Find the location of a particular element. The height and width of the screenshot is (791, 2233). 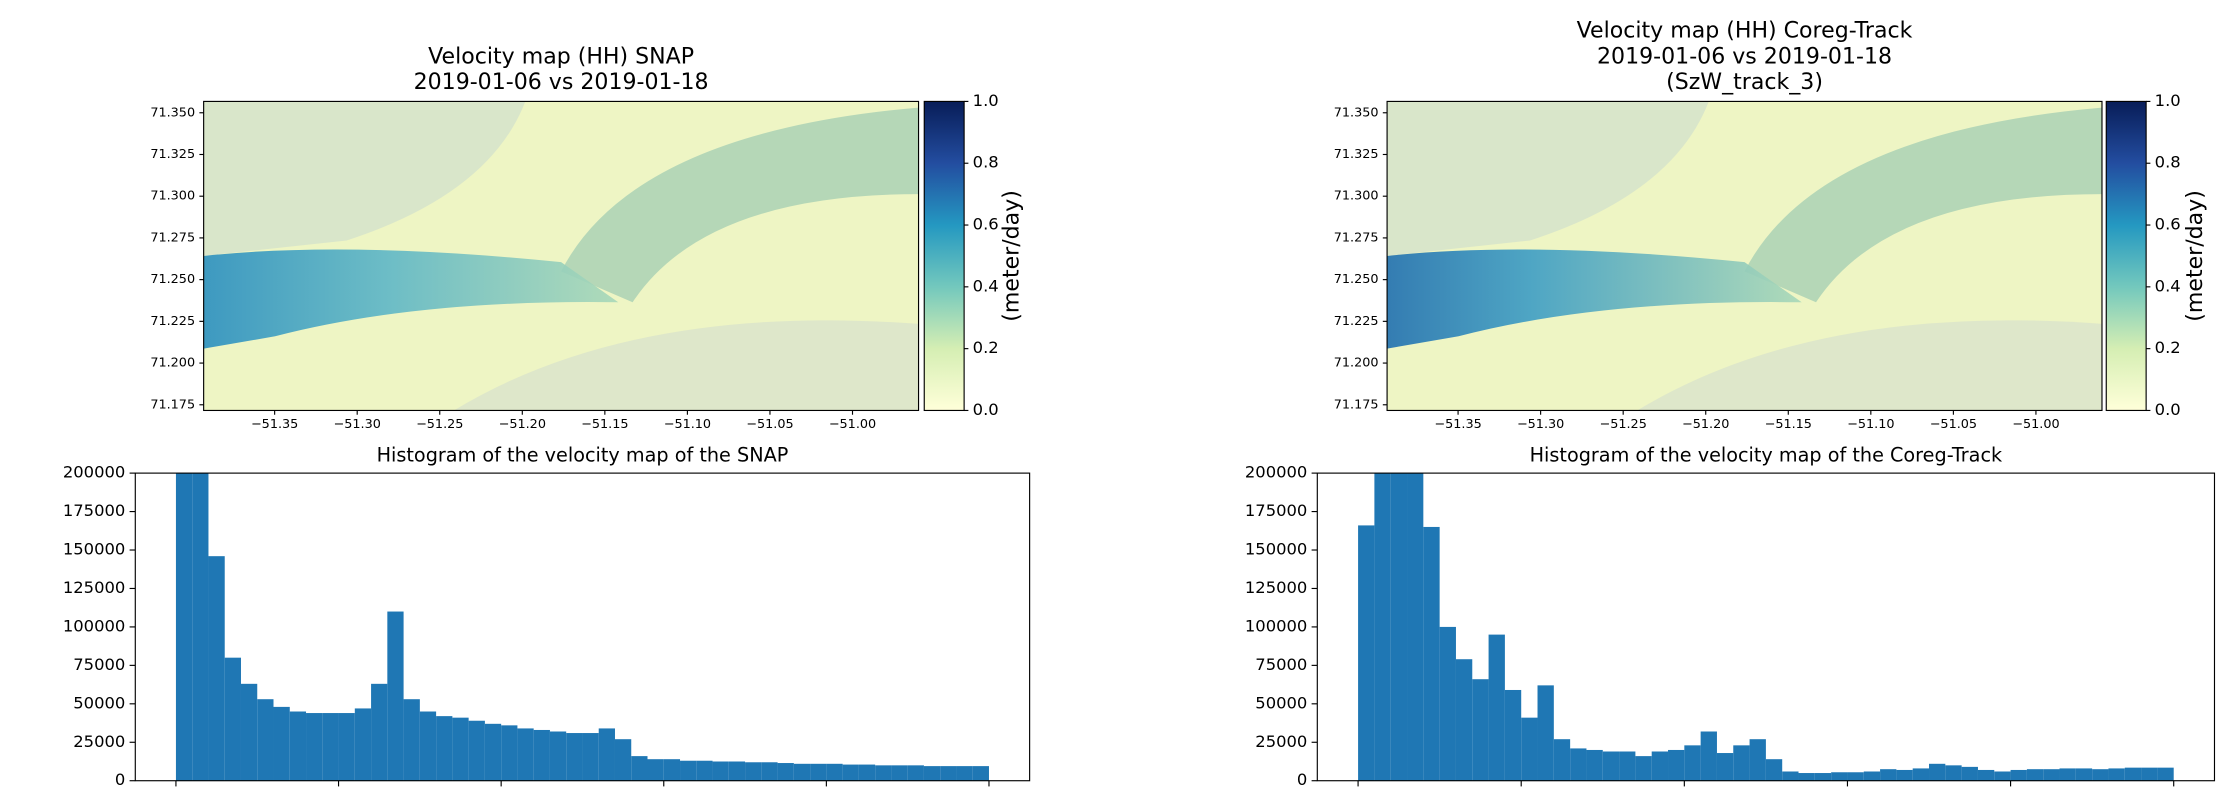

x-tick-label: −51.00 is located at coordinates (852, 424).